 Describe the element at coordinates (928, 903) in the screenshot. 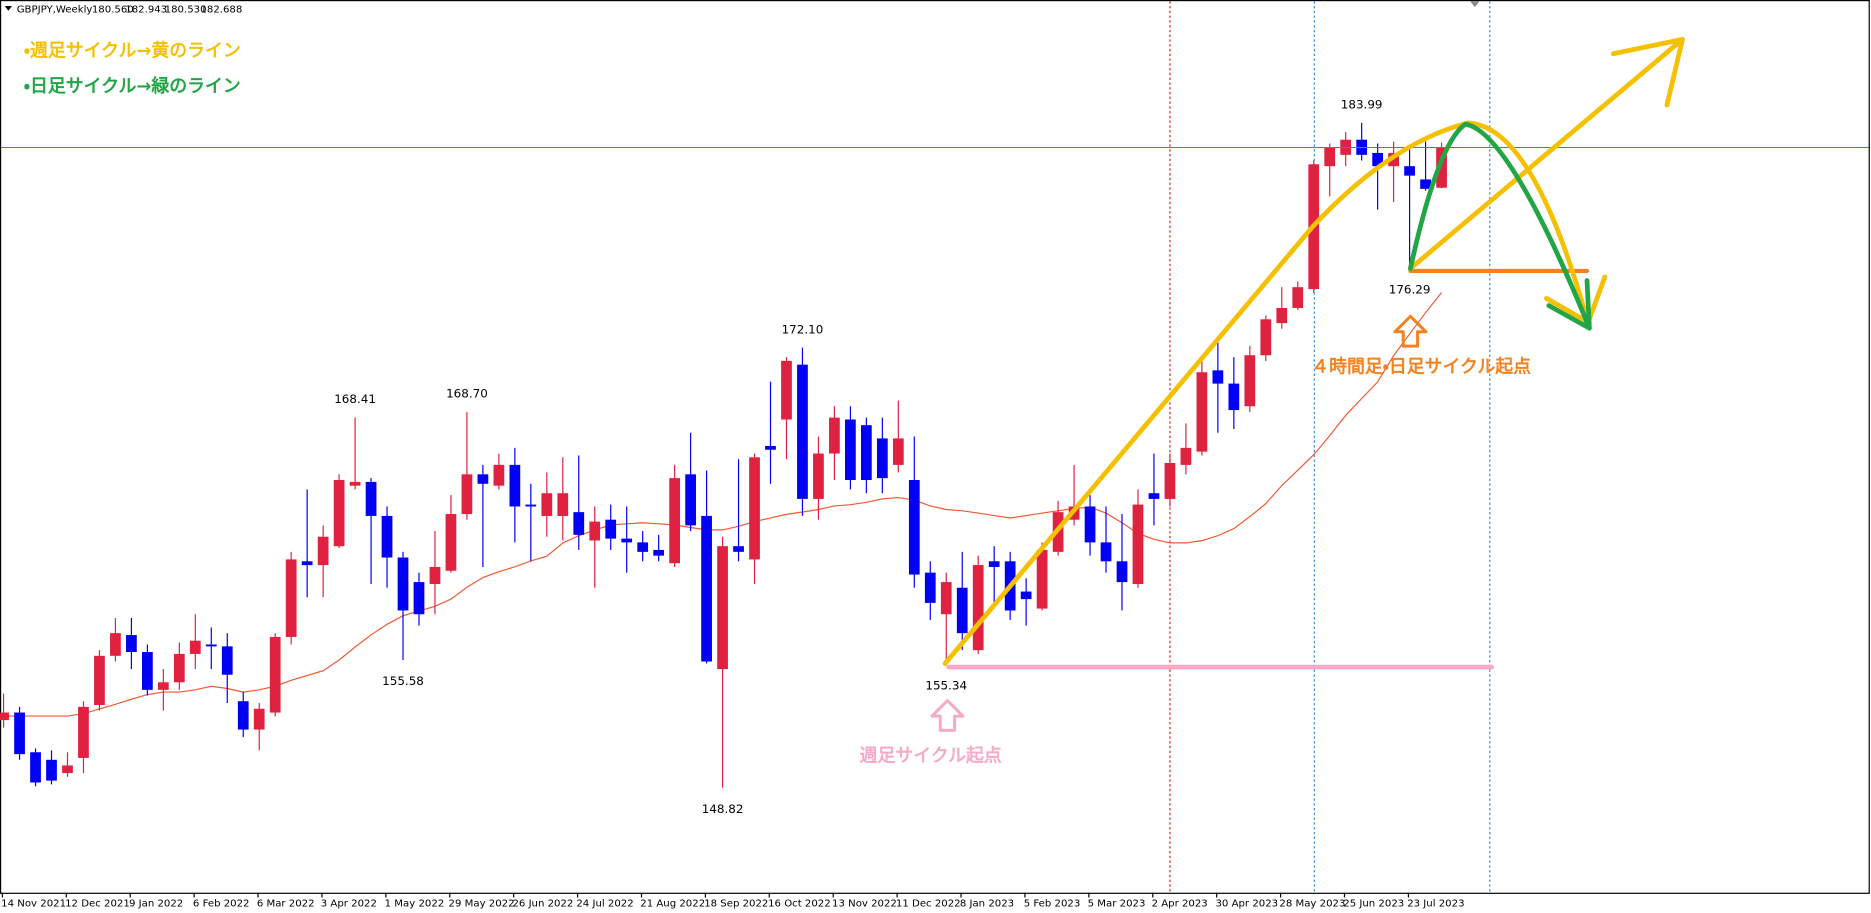

I see `x-tick-label: 11 Dec 2022` at that location.